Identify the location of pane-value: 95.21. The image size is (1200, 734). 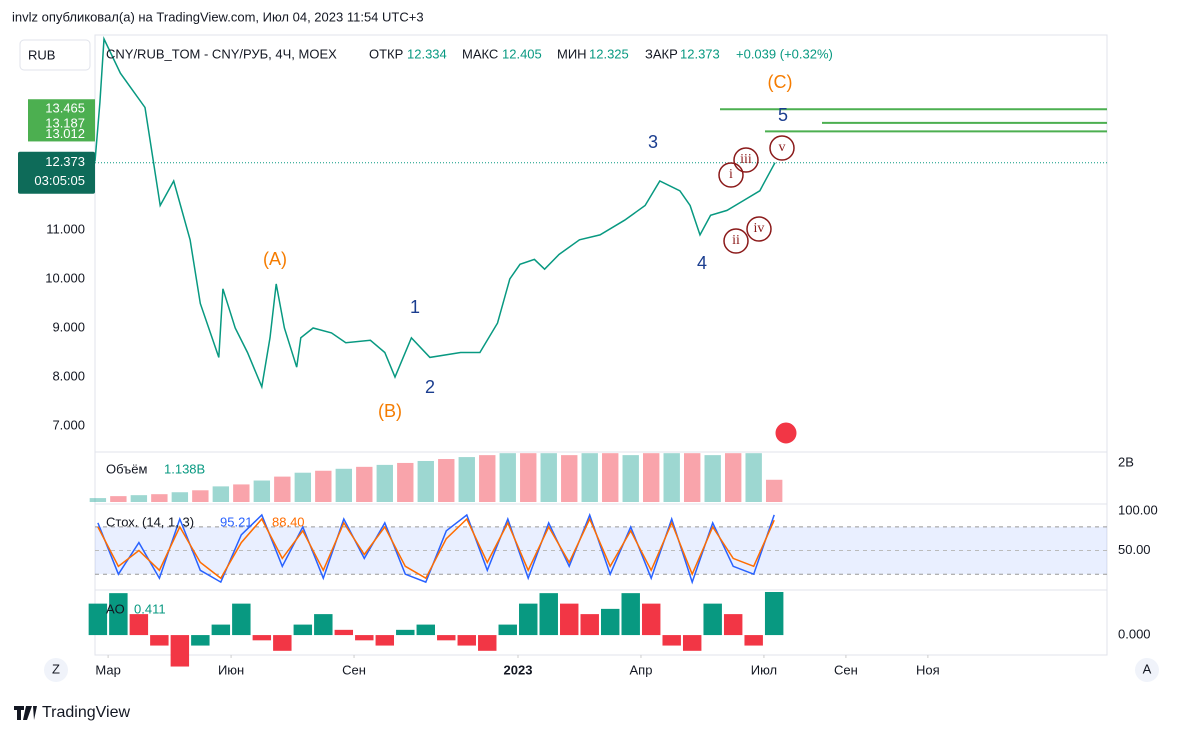
(236, 521).